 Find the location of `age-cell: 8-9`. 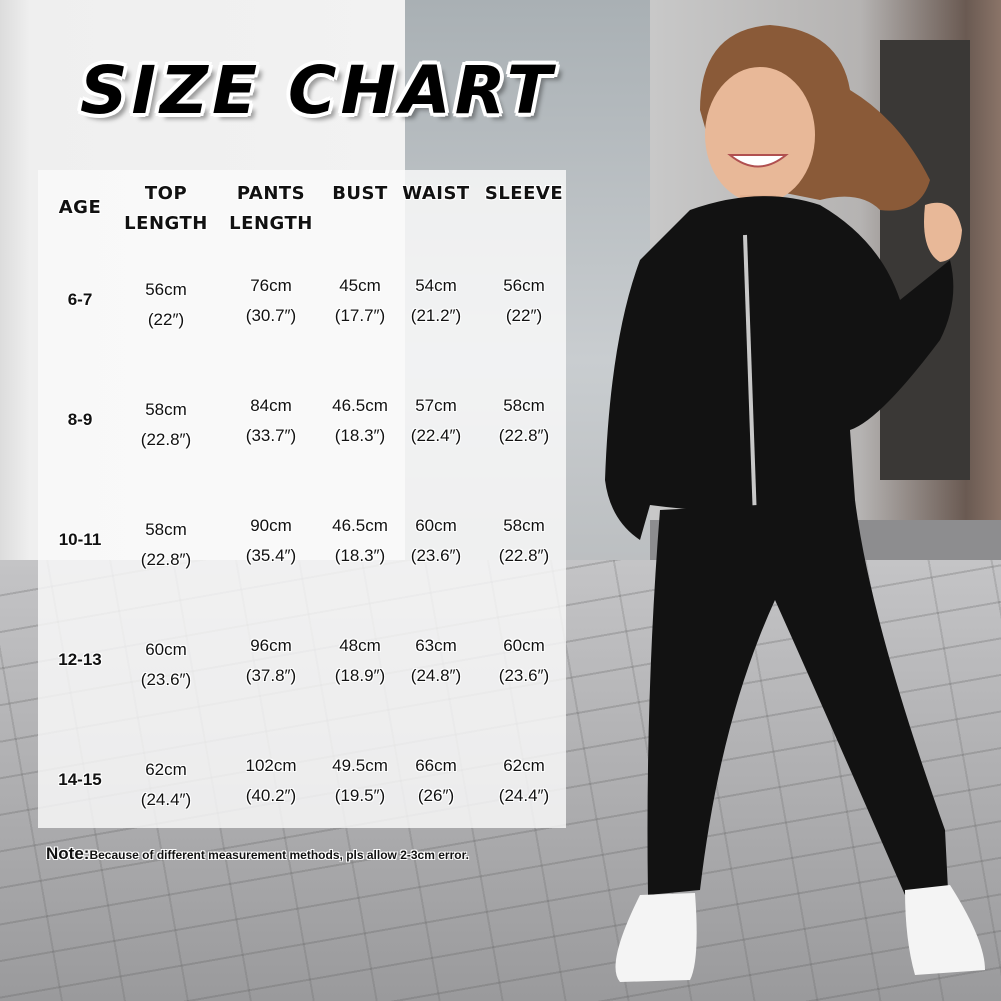

age-cell: 8-9 is located at coordinates (80, 419).